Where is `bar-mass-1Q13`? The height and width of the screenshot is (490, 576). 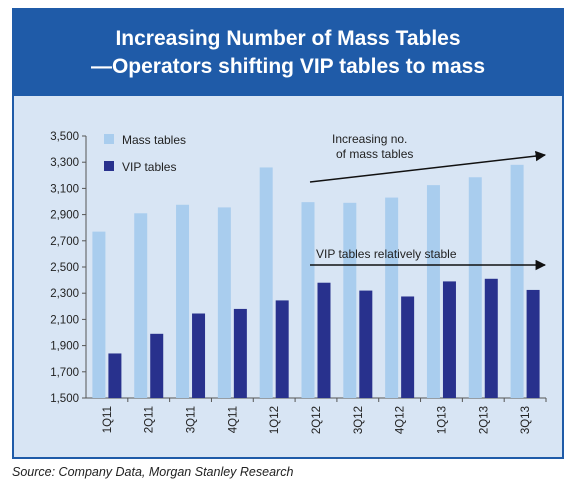
bar-mass-1Q13 is located at coordinates (433, 291).